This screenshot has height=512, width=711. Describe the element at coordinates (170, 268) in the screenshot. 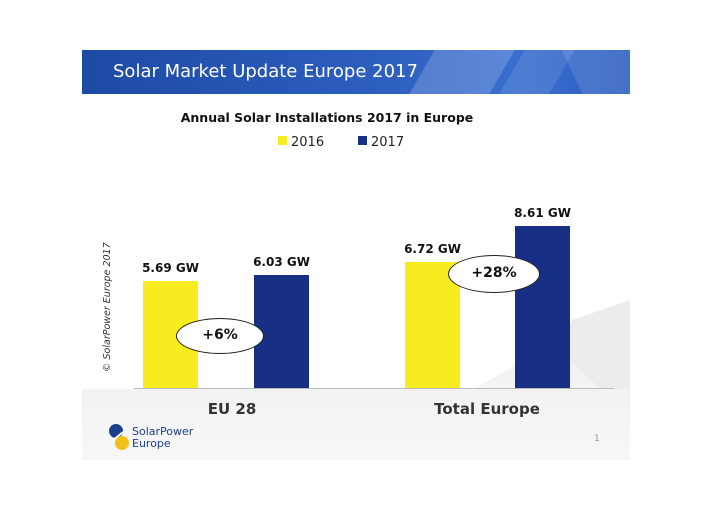

I see `value-label-eu28-2016: 5.69 GW` at that location.